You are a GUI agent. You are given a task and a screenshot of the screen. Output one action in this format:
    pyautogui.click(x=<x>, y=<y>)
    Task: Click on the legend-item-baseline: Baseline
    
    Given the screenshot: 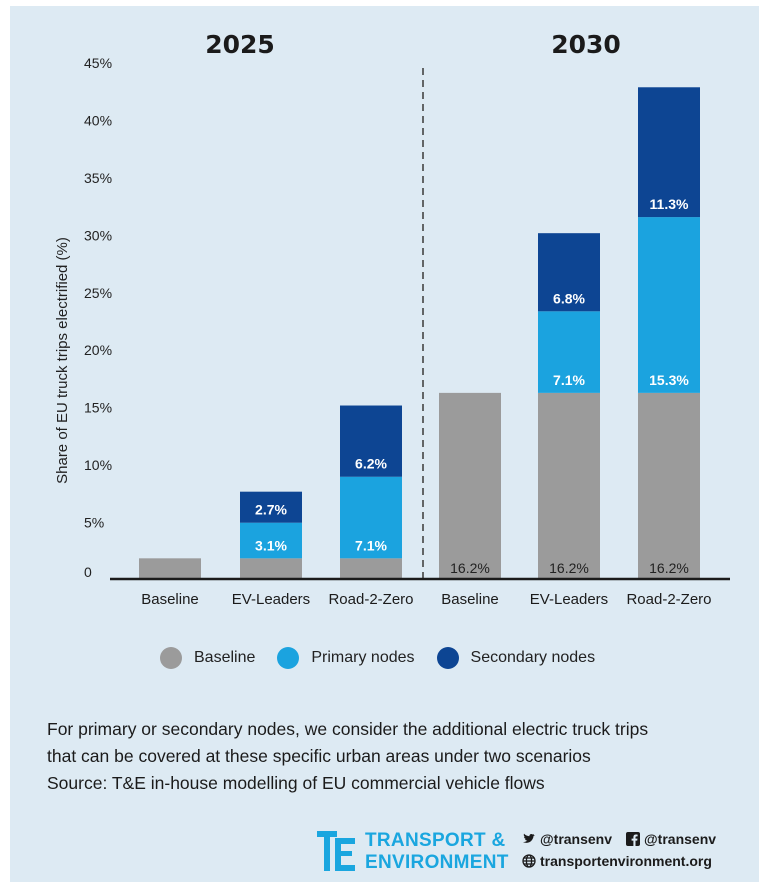 What is the action you would take?
    pyautogui.click(x=207, y=658)
    